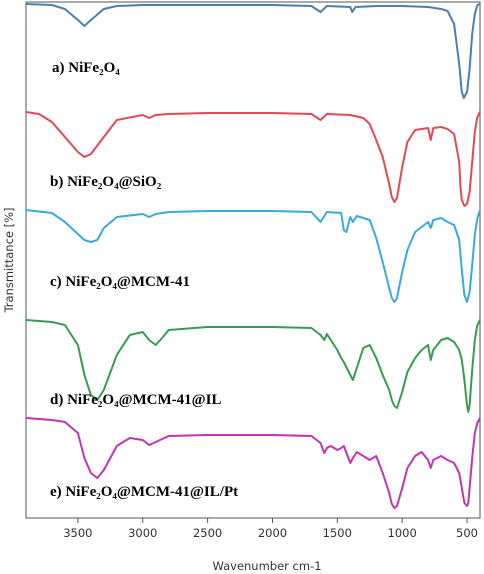 Image resolution: width=484 pixels, height=574 pixels. I want to click on series-label-c: c) NiFe₂O₄@MCM-41, so click(120, 282).